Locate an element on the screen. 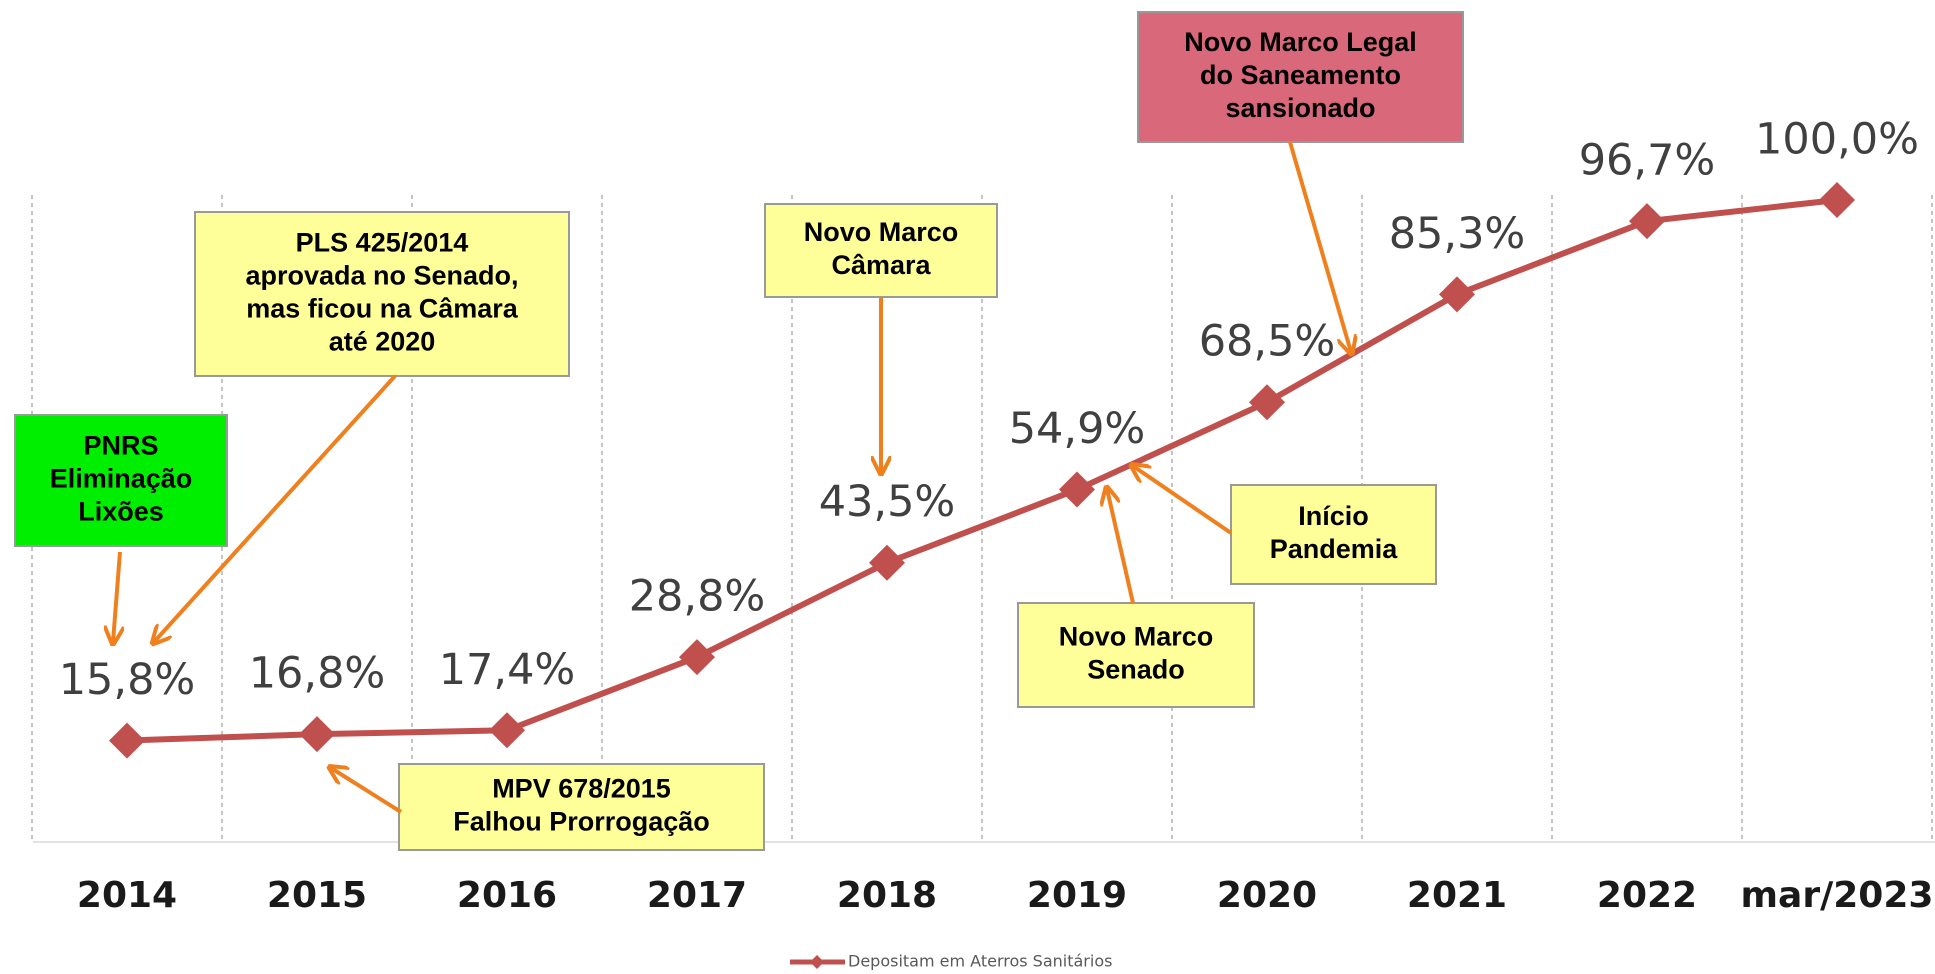 The height and width of the screenshot is (974, 1935). annotation-text: Início is located at coordinates (1333, 516).